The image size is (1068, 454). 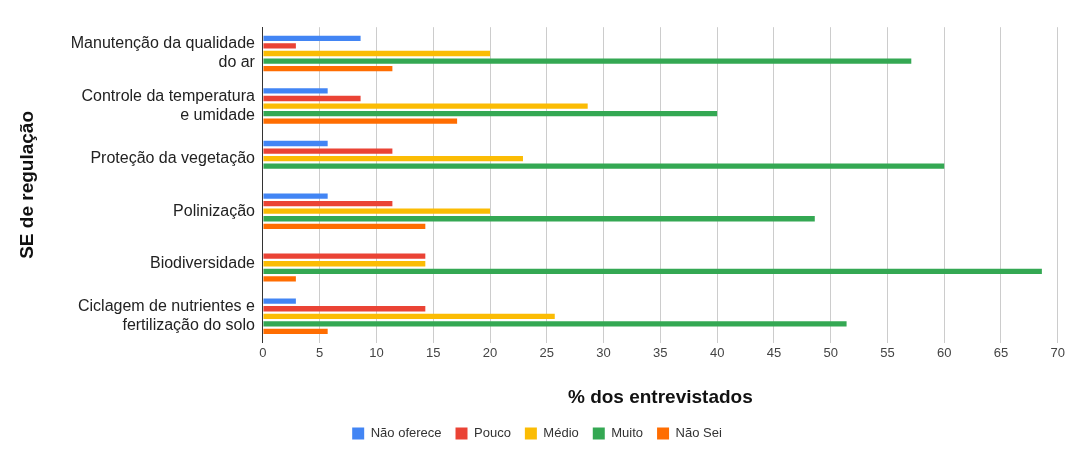 I want to click on x-tick-label: 55, so click(x=887, y=352).